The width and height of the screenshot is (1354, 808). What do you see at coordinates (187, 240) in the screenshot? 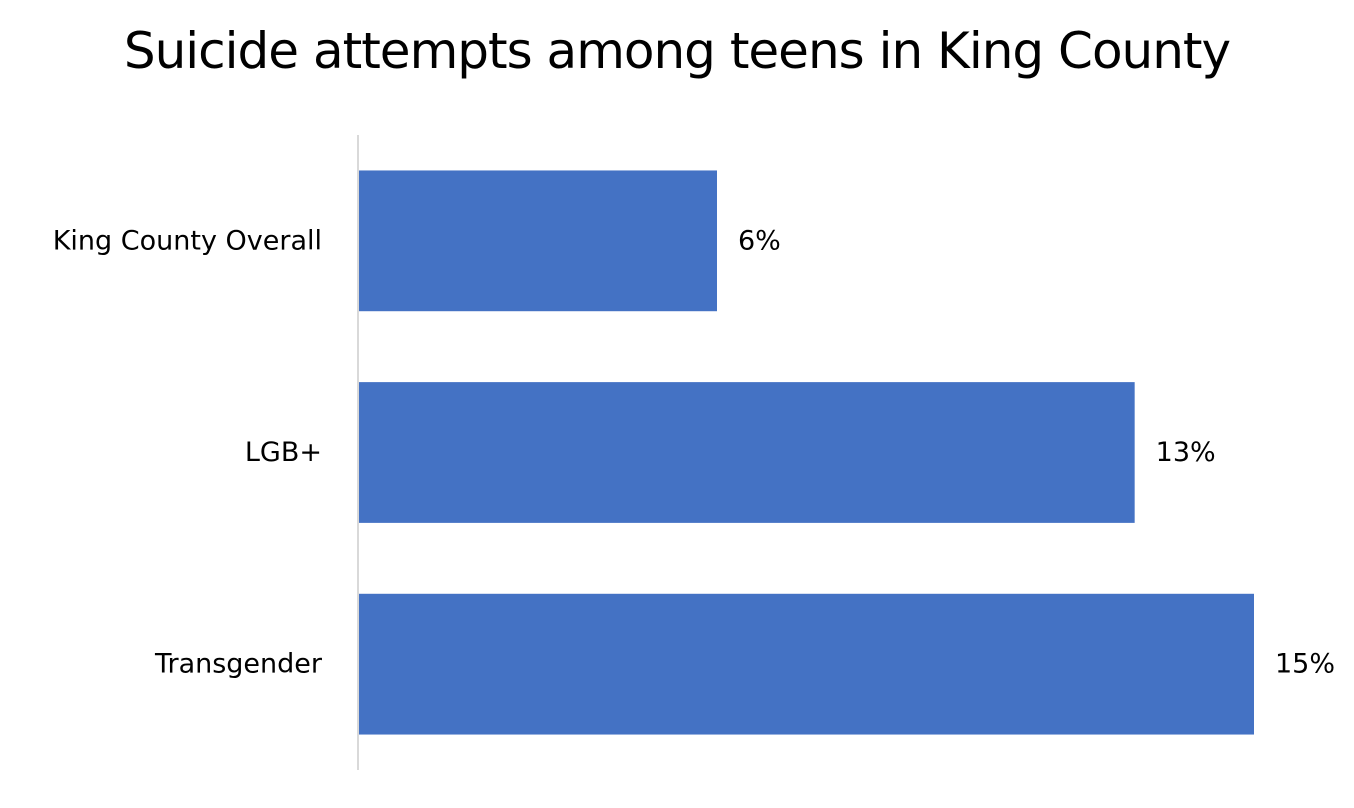
I see `category-label: King County Overall` at bounding box center [187, 240].